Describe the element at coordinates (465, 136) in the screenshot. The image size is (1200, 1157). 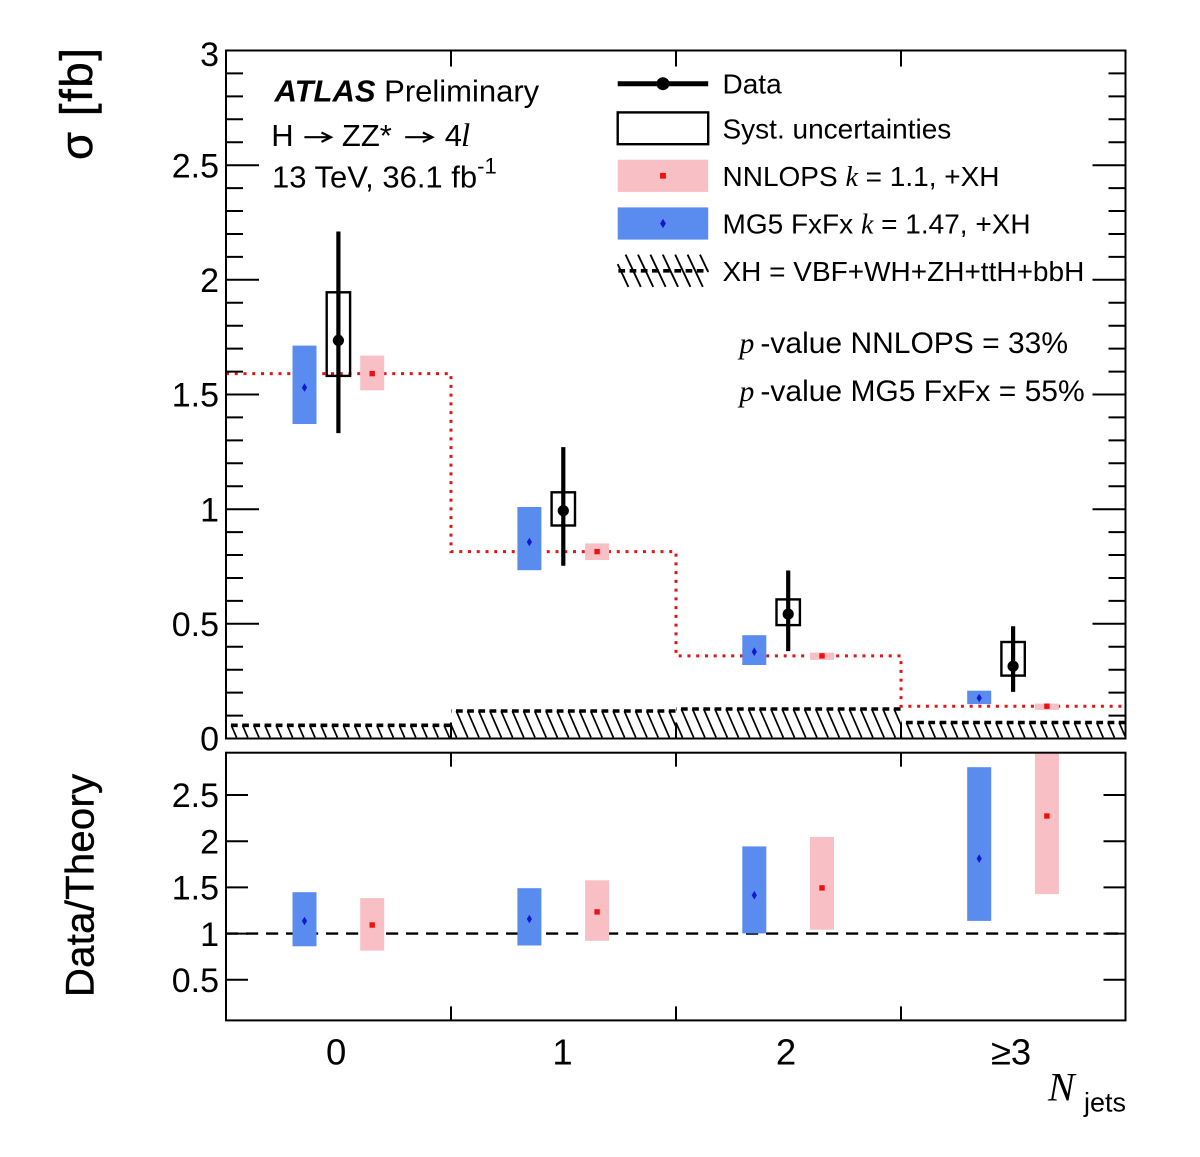
I see `svg-text: l` at that location.